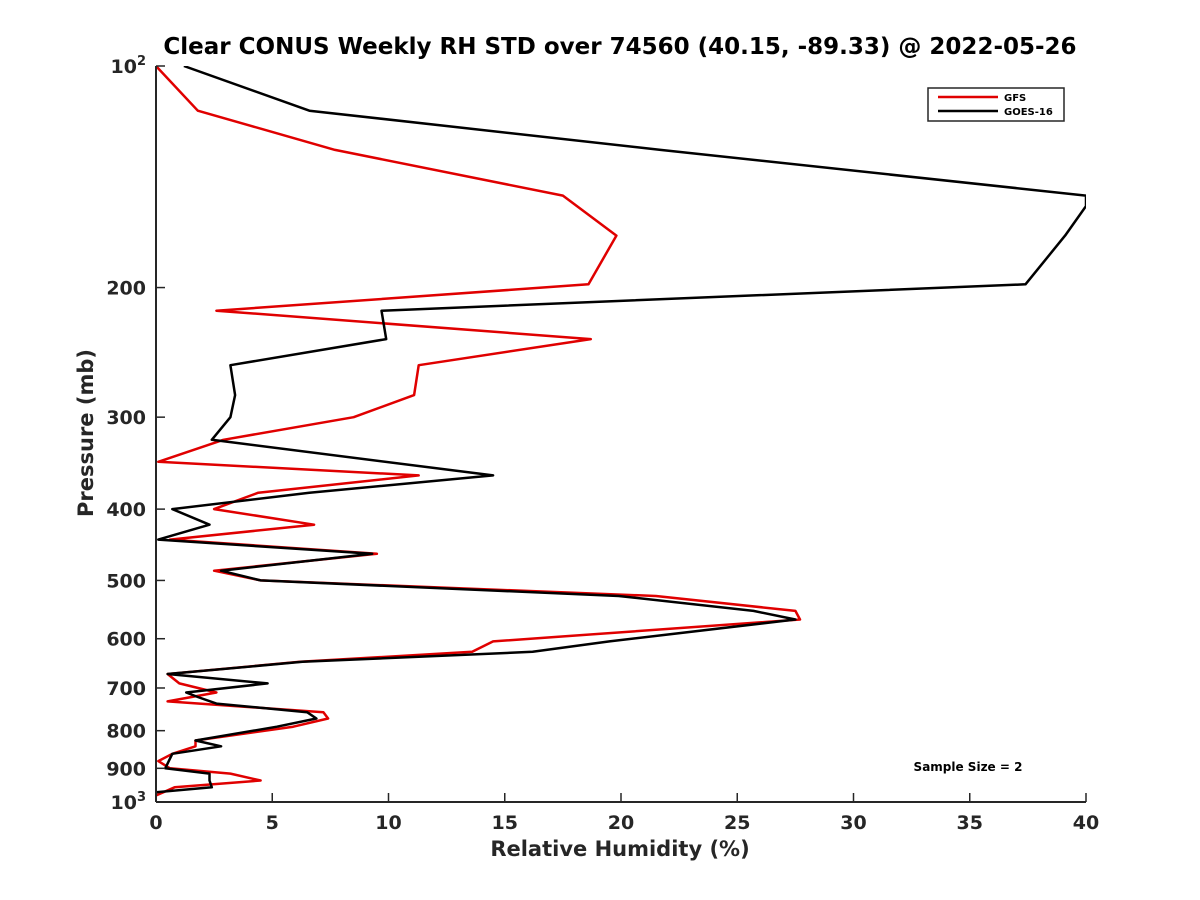  I want to click on y-tick-label: 600, so click(126, 640).